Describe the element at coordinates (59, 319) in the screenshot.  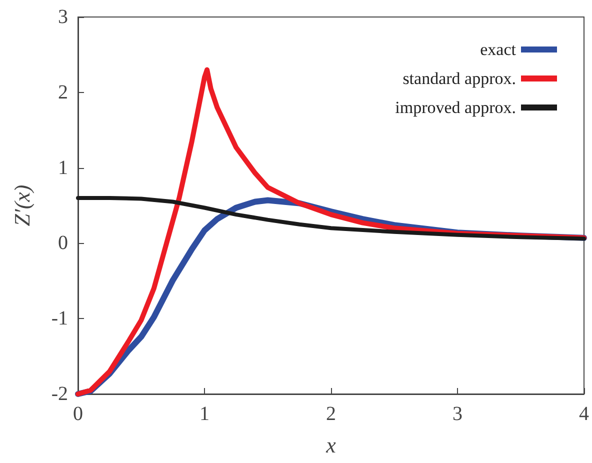
I see `y-tick-label: -1` at that location.